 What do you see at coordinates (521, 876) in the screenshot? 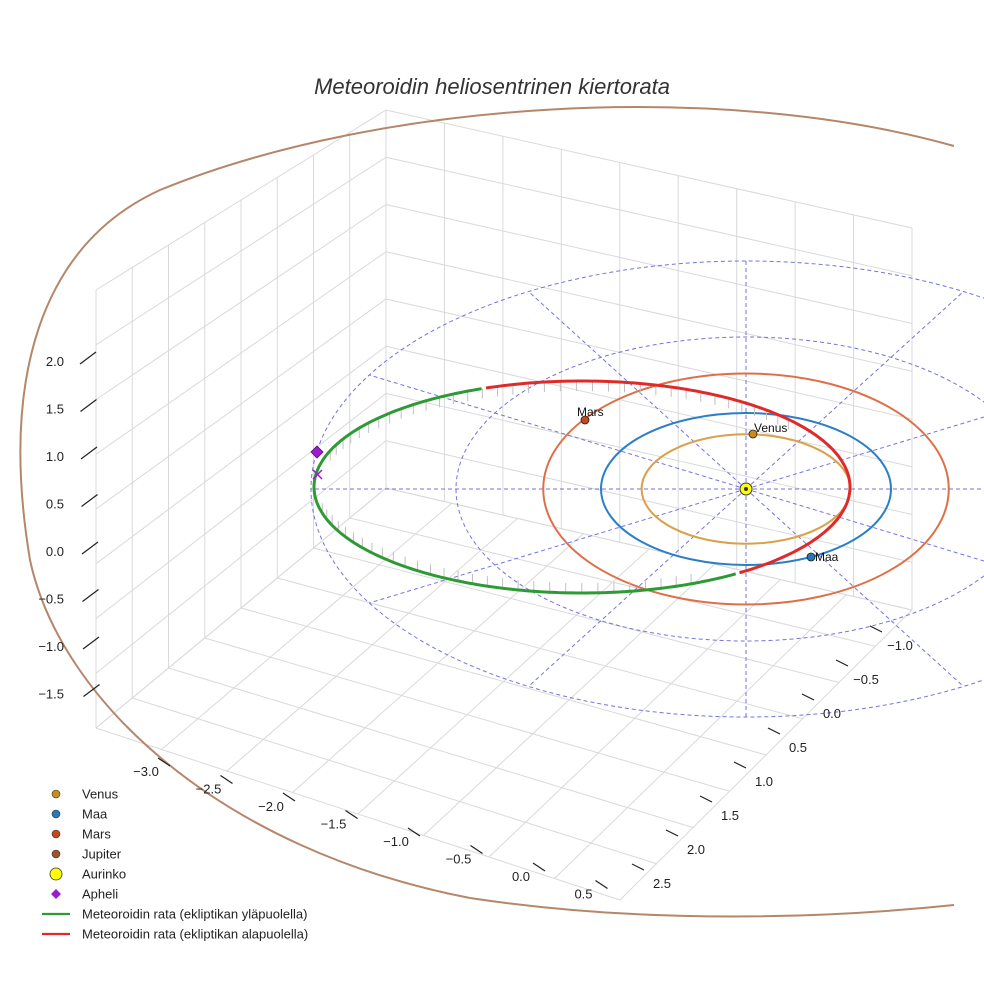
I see `x-tick-label: 0.0` at bounding box center [521, 876].